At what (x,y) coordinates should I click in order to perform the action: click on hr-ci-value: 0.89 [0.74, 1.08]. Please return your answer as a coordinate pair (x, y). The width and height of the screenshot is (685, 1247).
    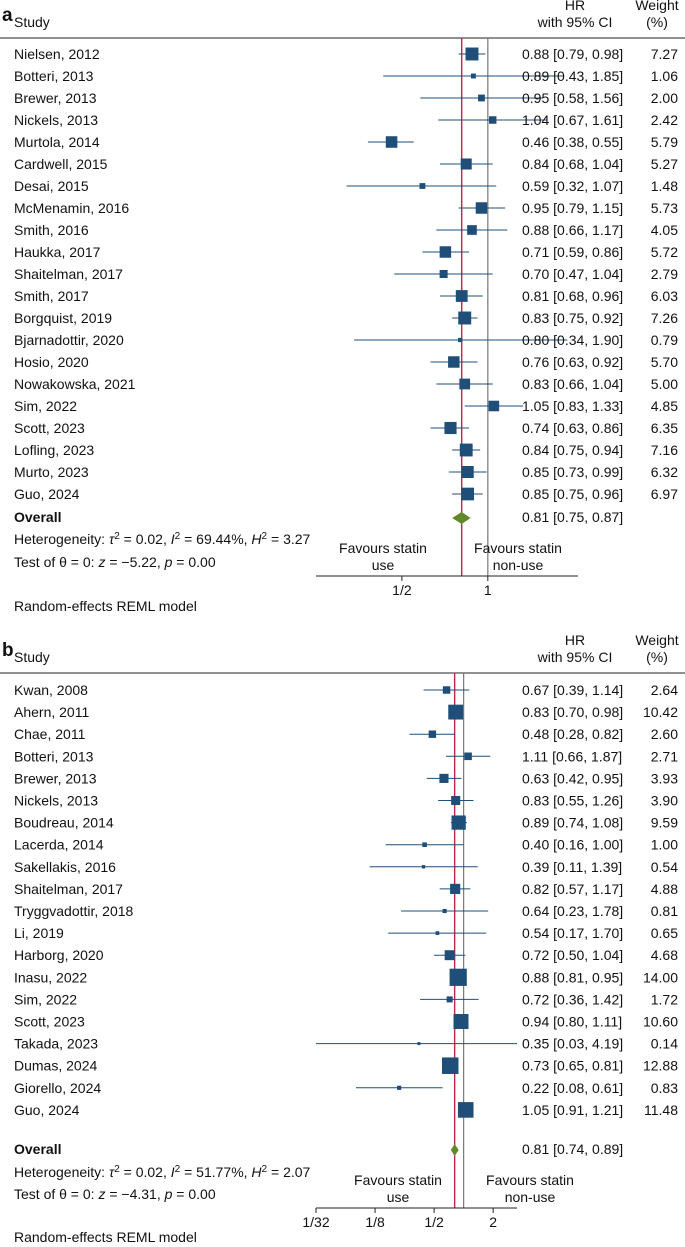
    Looking at the image, I should click on (572, 823).